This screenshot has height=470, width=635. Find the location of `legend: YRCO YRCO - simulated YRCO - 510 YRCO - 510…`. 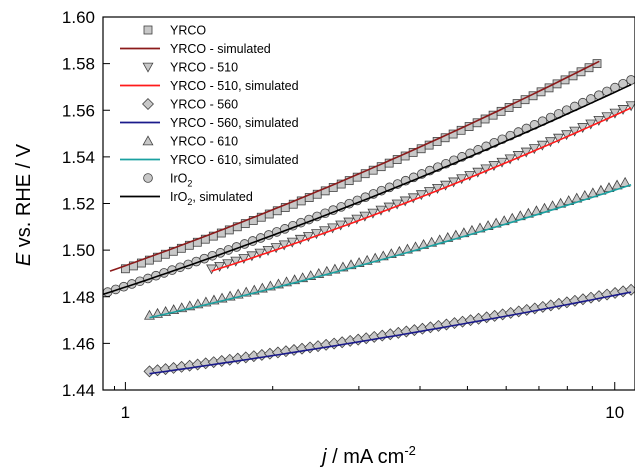

legend: YRCO YRCO - simulated YRCO - 510 YRCO - 510… is located at coordinates (209, 115).